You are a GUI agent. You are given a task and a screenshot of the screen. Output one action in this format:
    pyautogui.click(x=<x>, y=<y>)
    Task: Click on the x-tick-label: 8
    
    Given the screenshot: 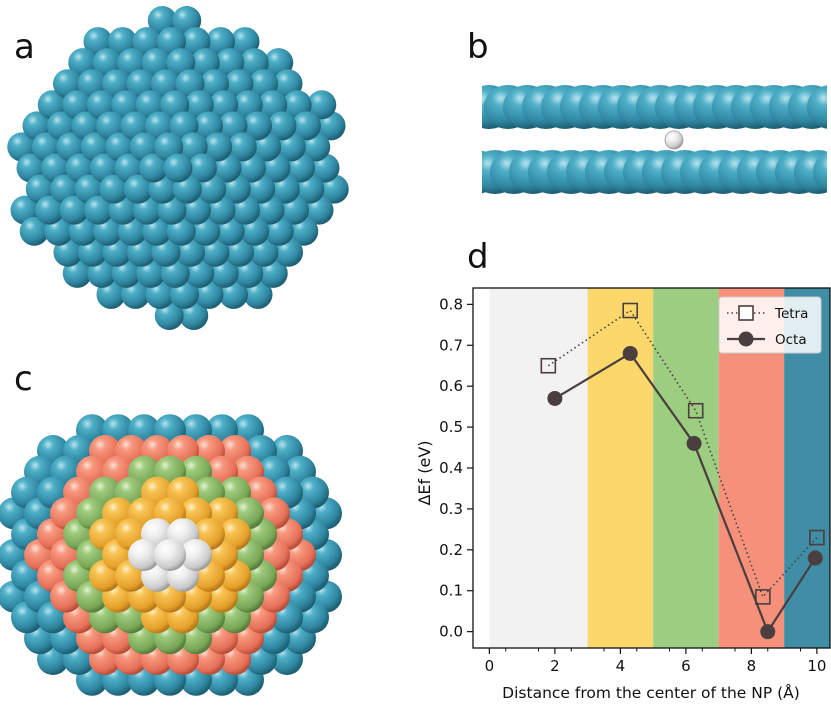 What is the action you would take?
    pyautogui.click(x=752, y=666)
    